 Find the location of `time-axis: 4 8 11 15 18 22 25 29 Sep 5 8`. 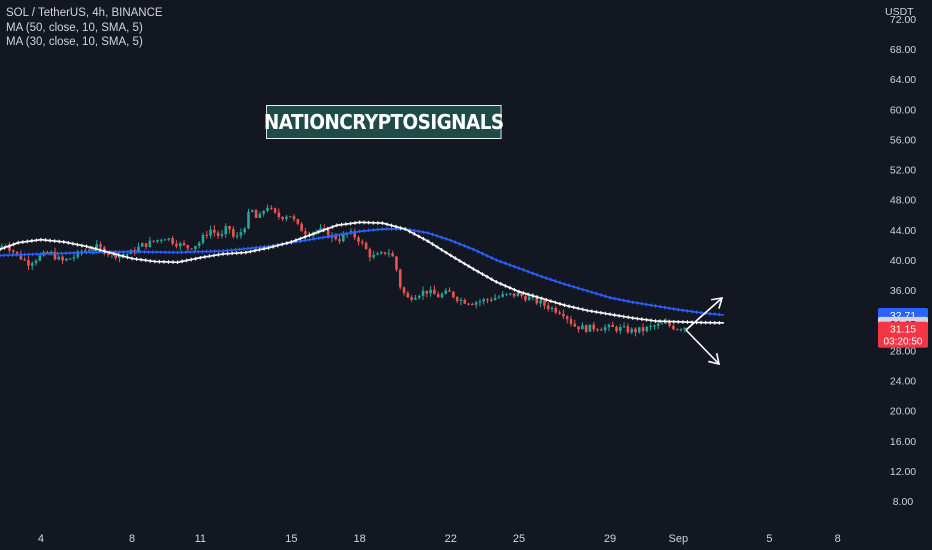

time-axis: 4 8 11 15 18 22 25 29 Sep 5 8 is located at coordinates (439, 539).